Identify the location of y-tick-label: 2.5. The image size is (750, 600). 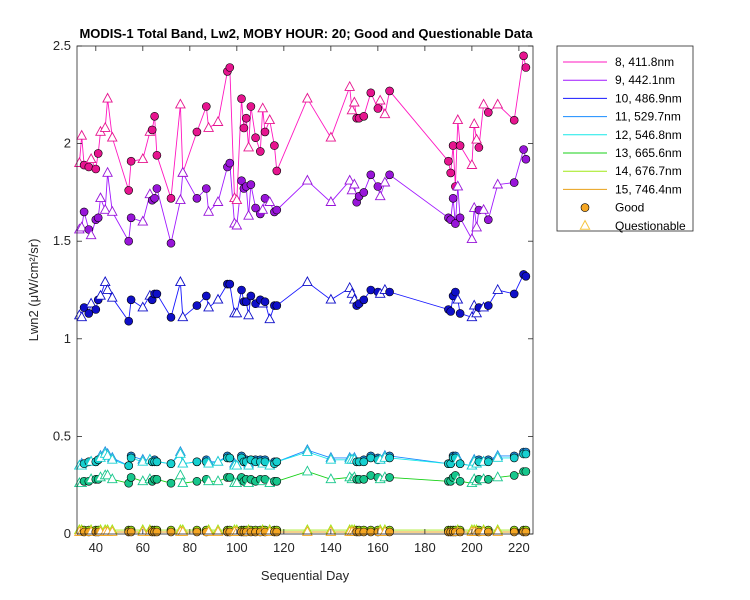
(62, 45).